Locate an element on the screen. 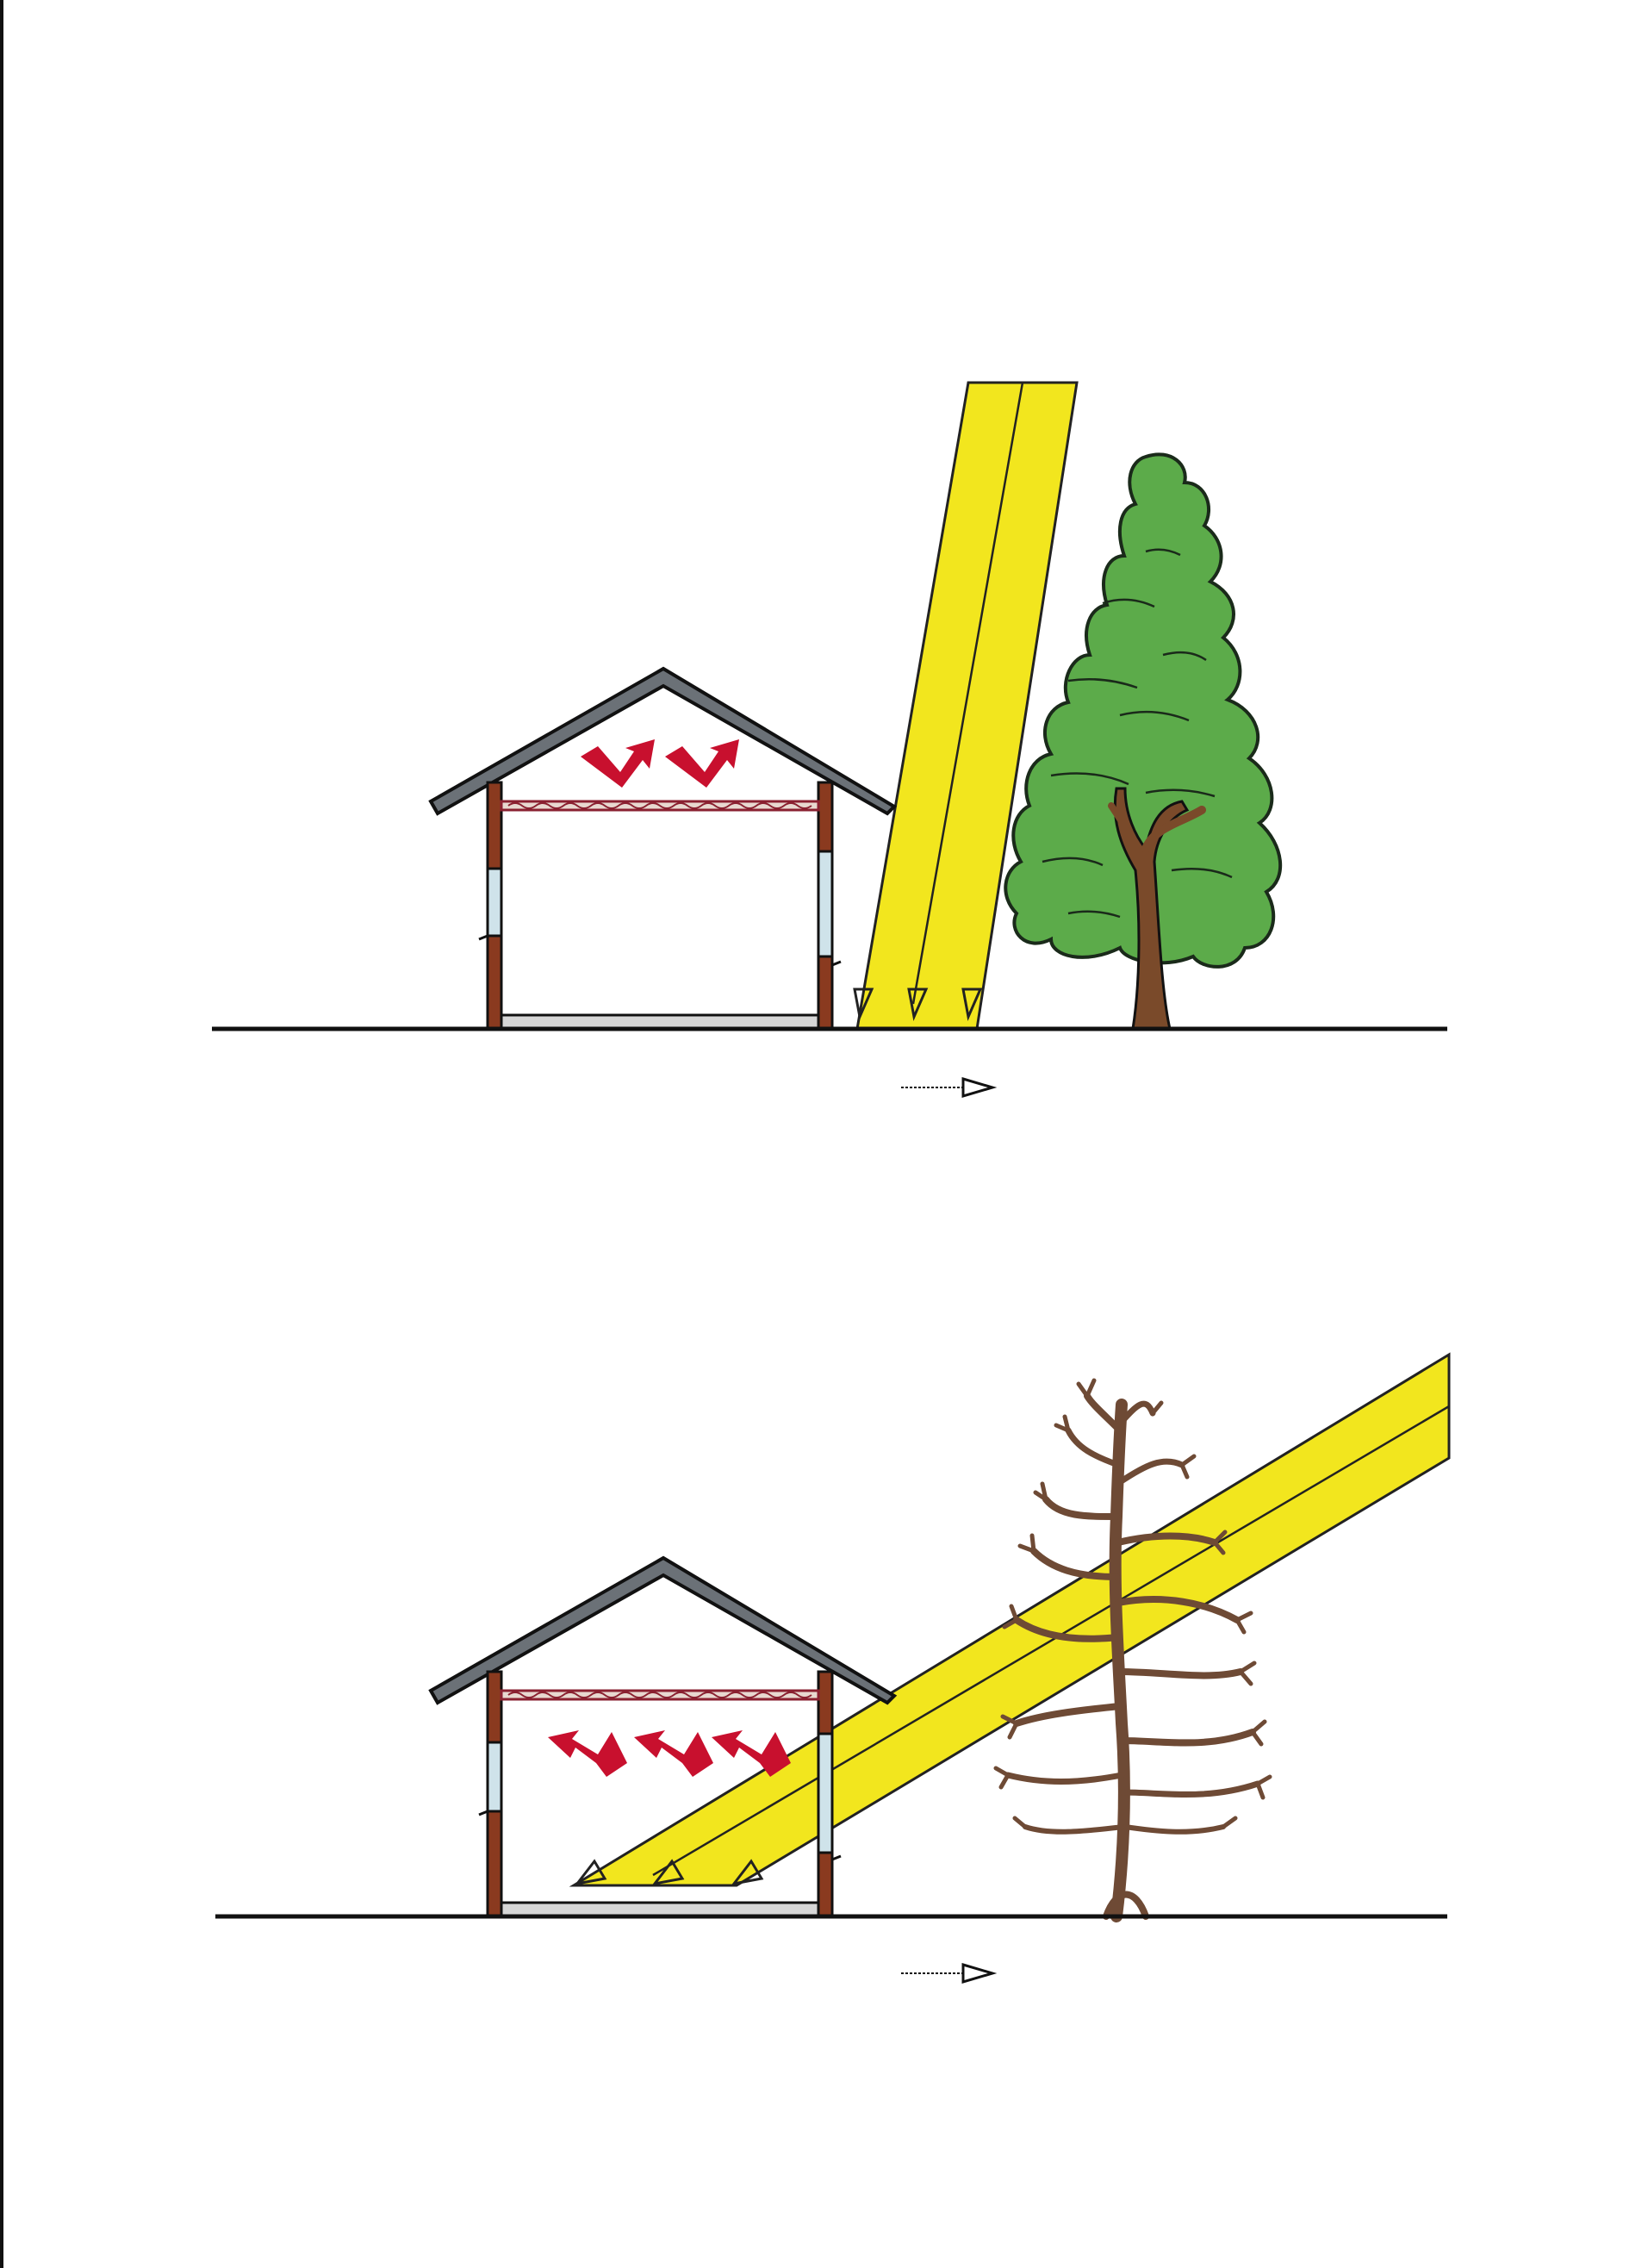 The height and width of the screenshot is (2268, 1648). tree-foliage is located at coordinates (1143, 710).